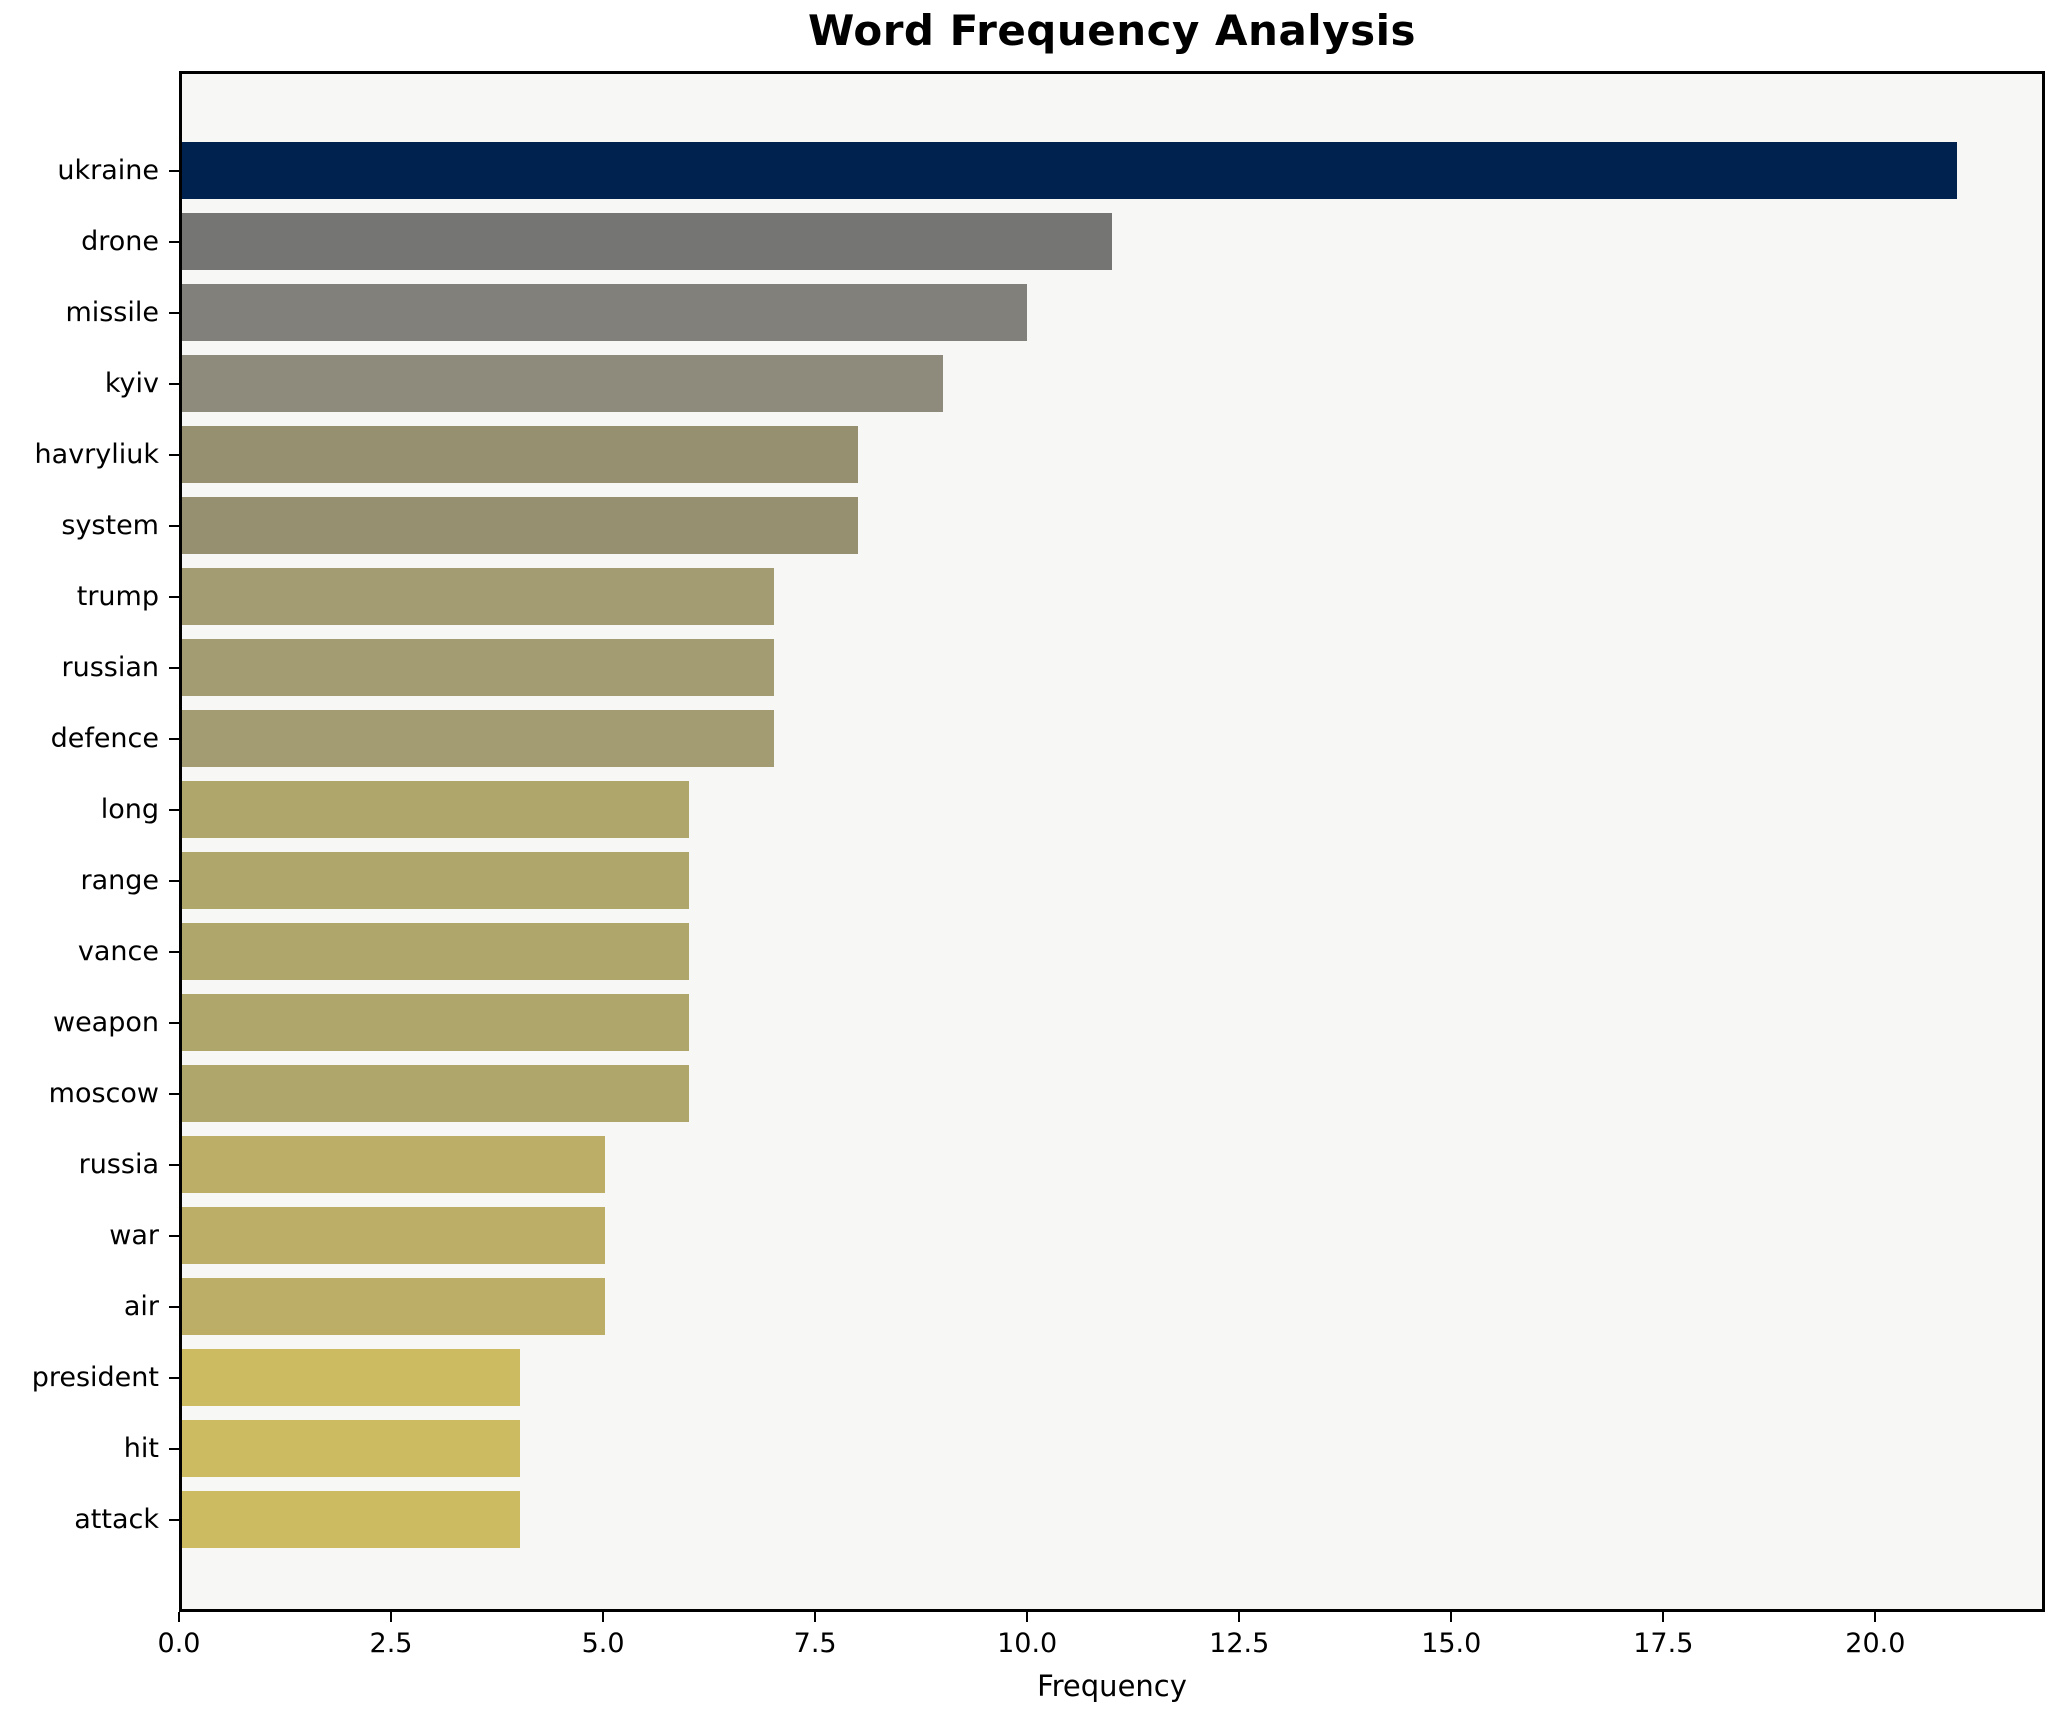  I want to click on y-tick-label-attack: attack, so click(116, 1519).